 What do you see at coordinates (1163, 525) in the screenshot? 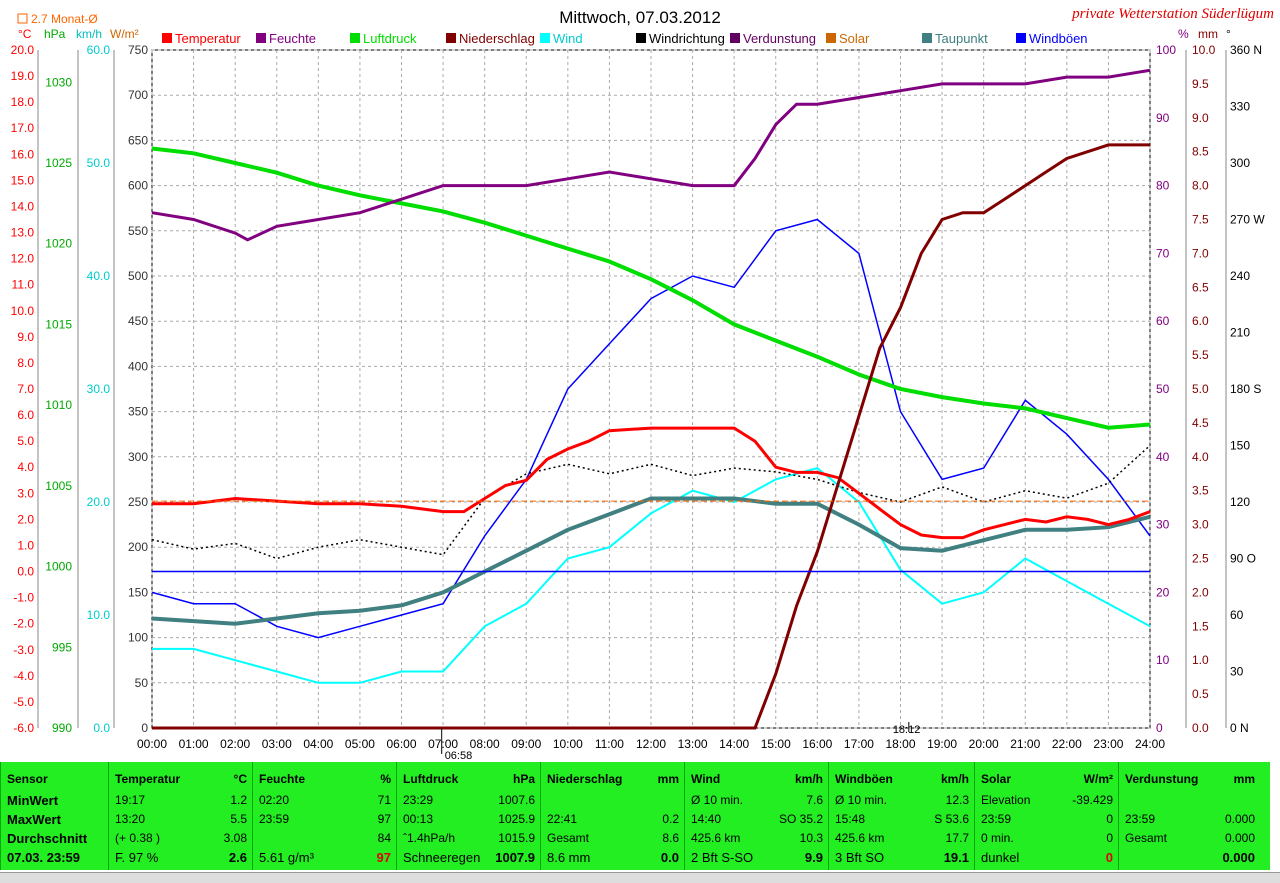
I see `humidity-tick-label: 30` at bounding box center [1163, 525].